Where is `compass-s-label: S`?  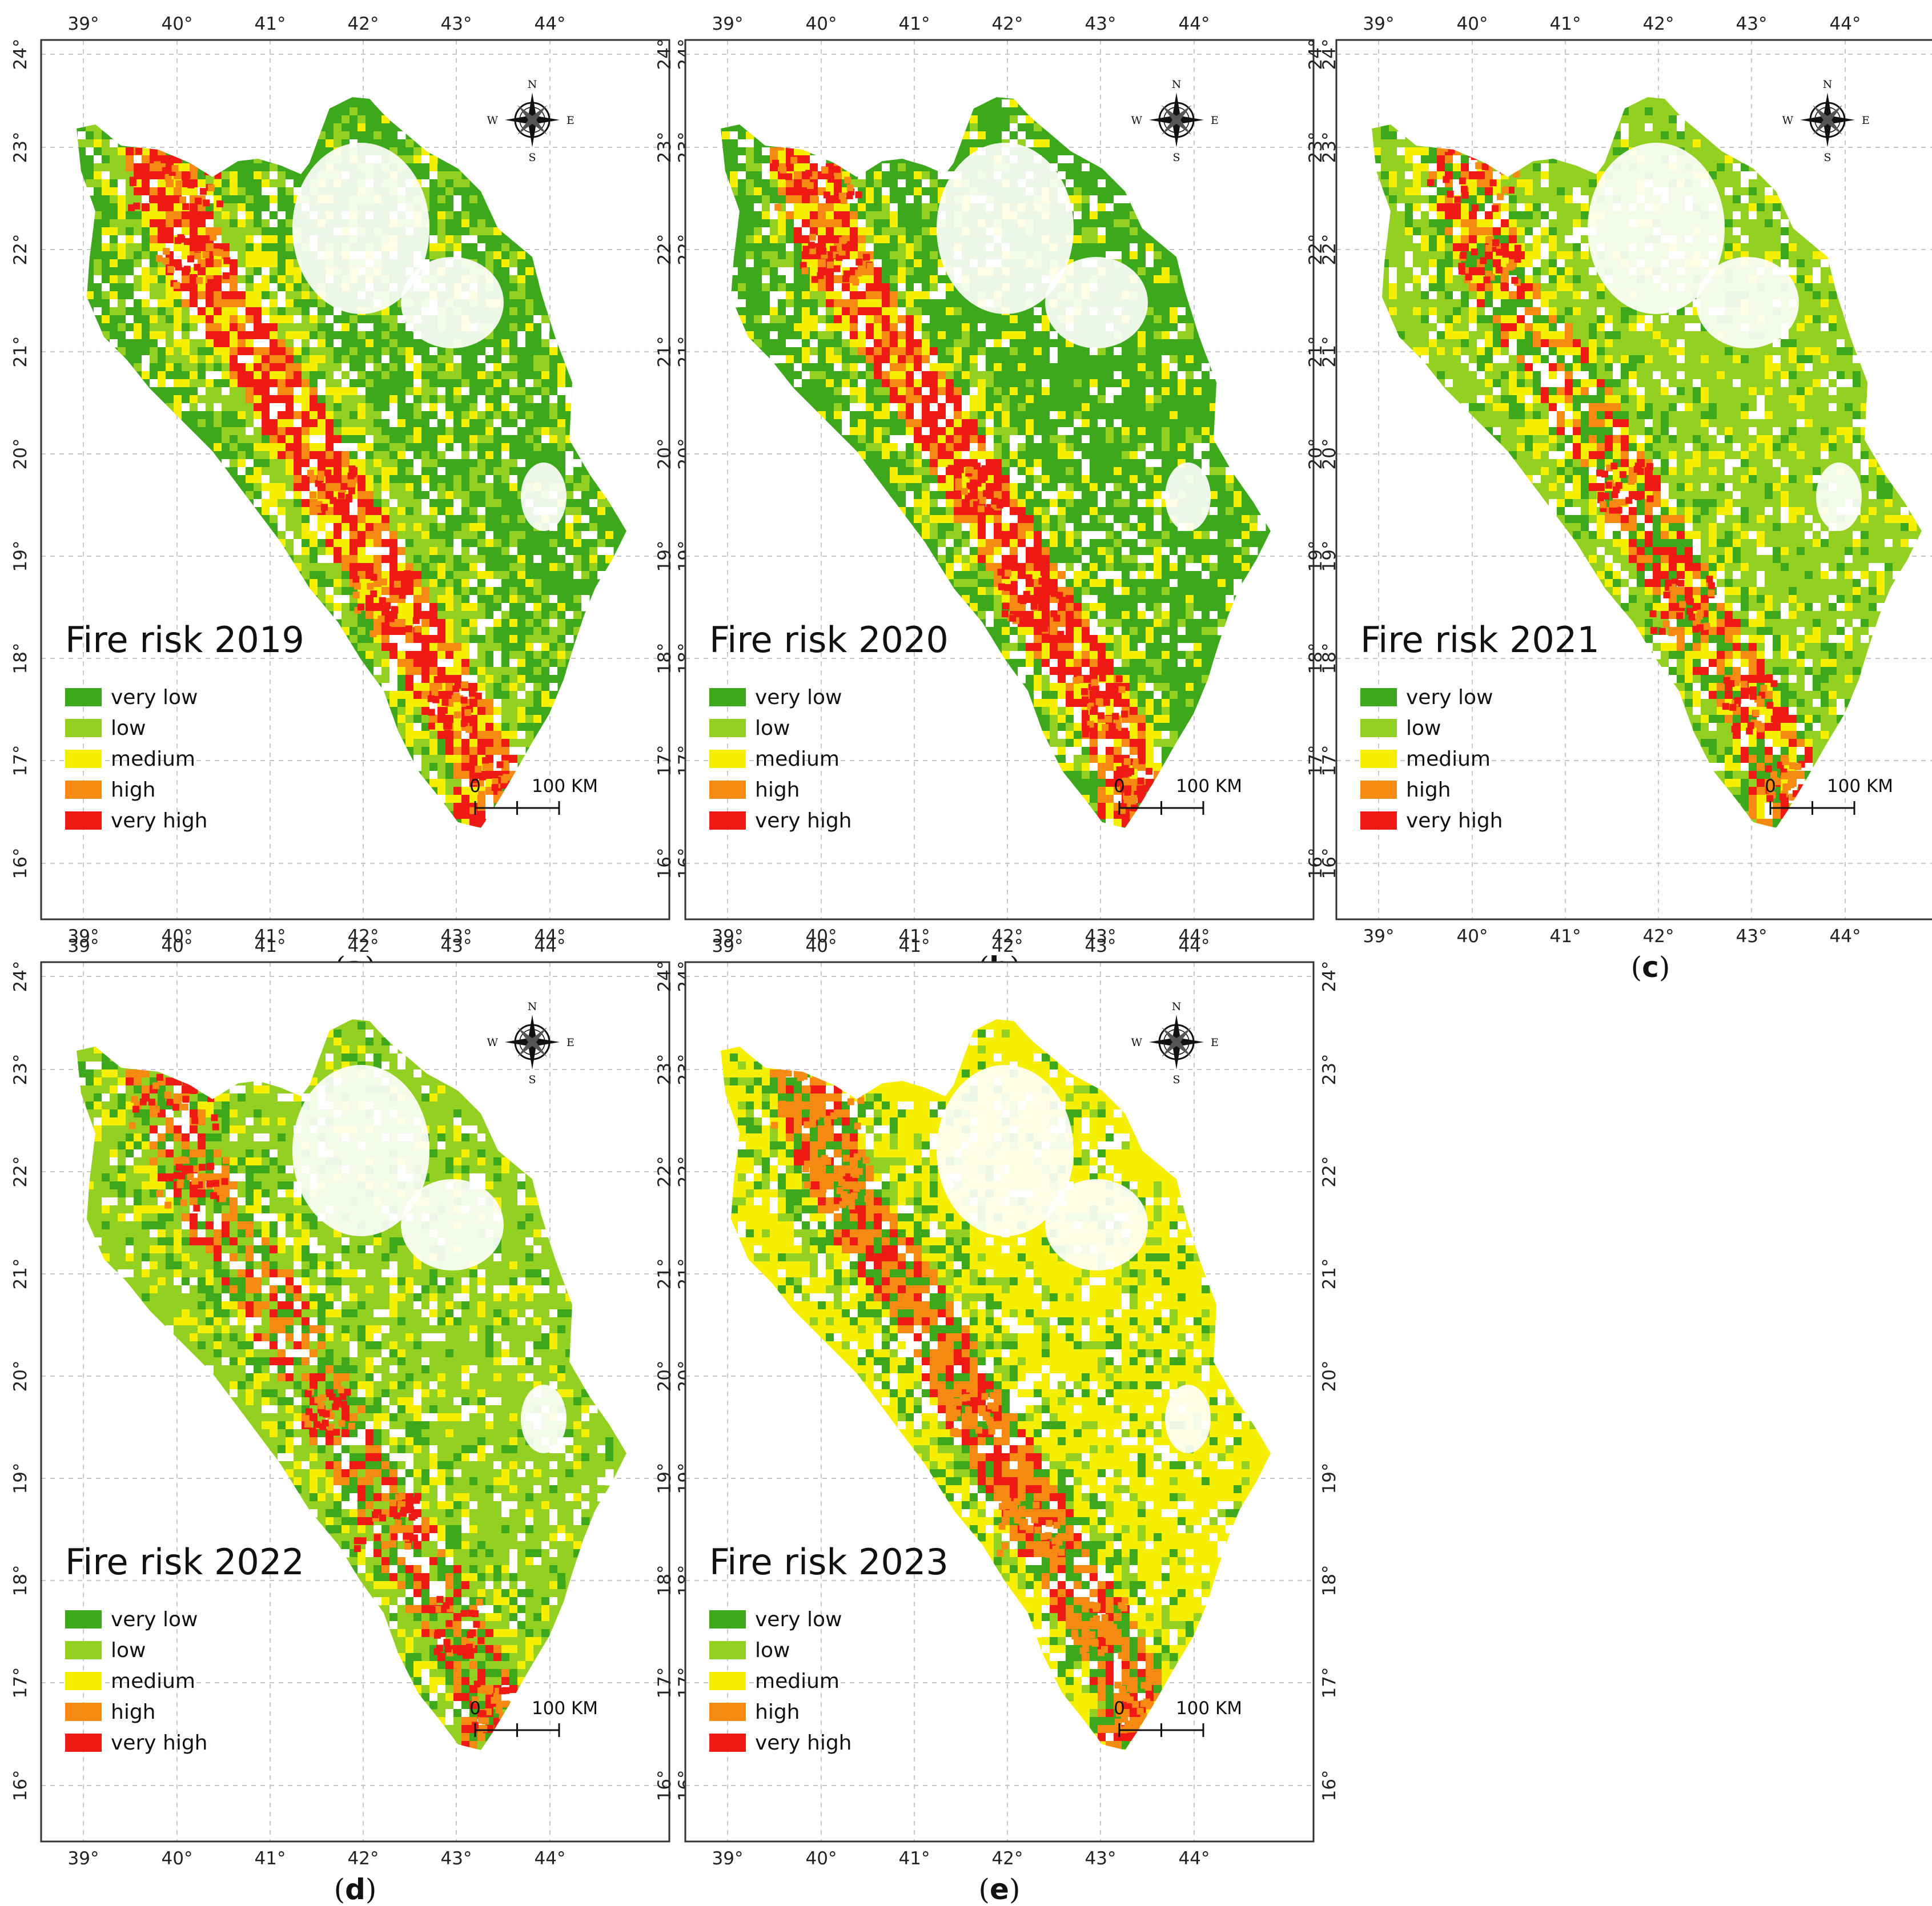
compass-s-label: S is located at coordinates (532, 157).